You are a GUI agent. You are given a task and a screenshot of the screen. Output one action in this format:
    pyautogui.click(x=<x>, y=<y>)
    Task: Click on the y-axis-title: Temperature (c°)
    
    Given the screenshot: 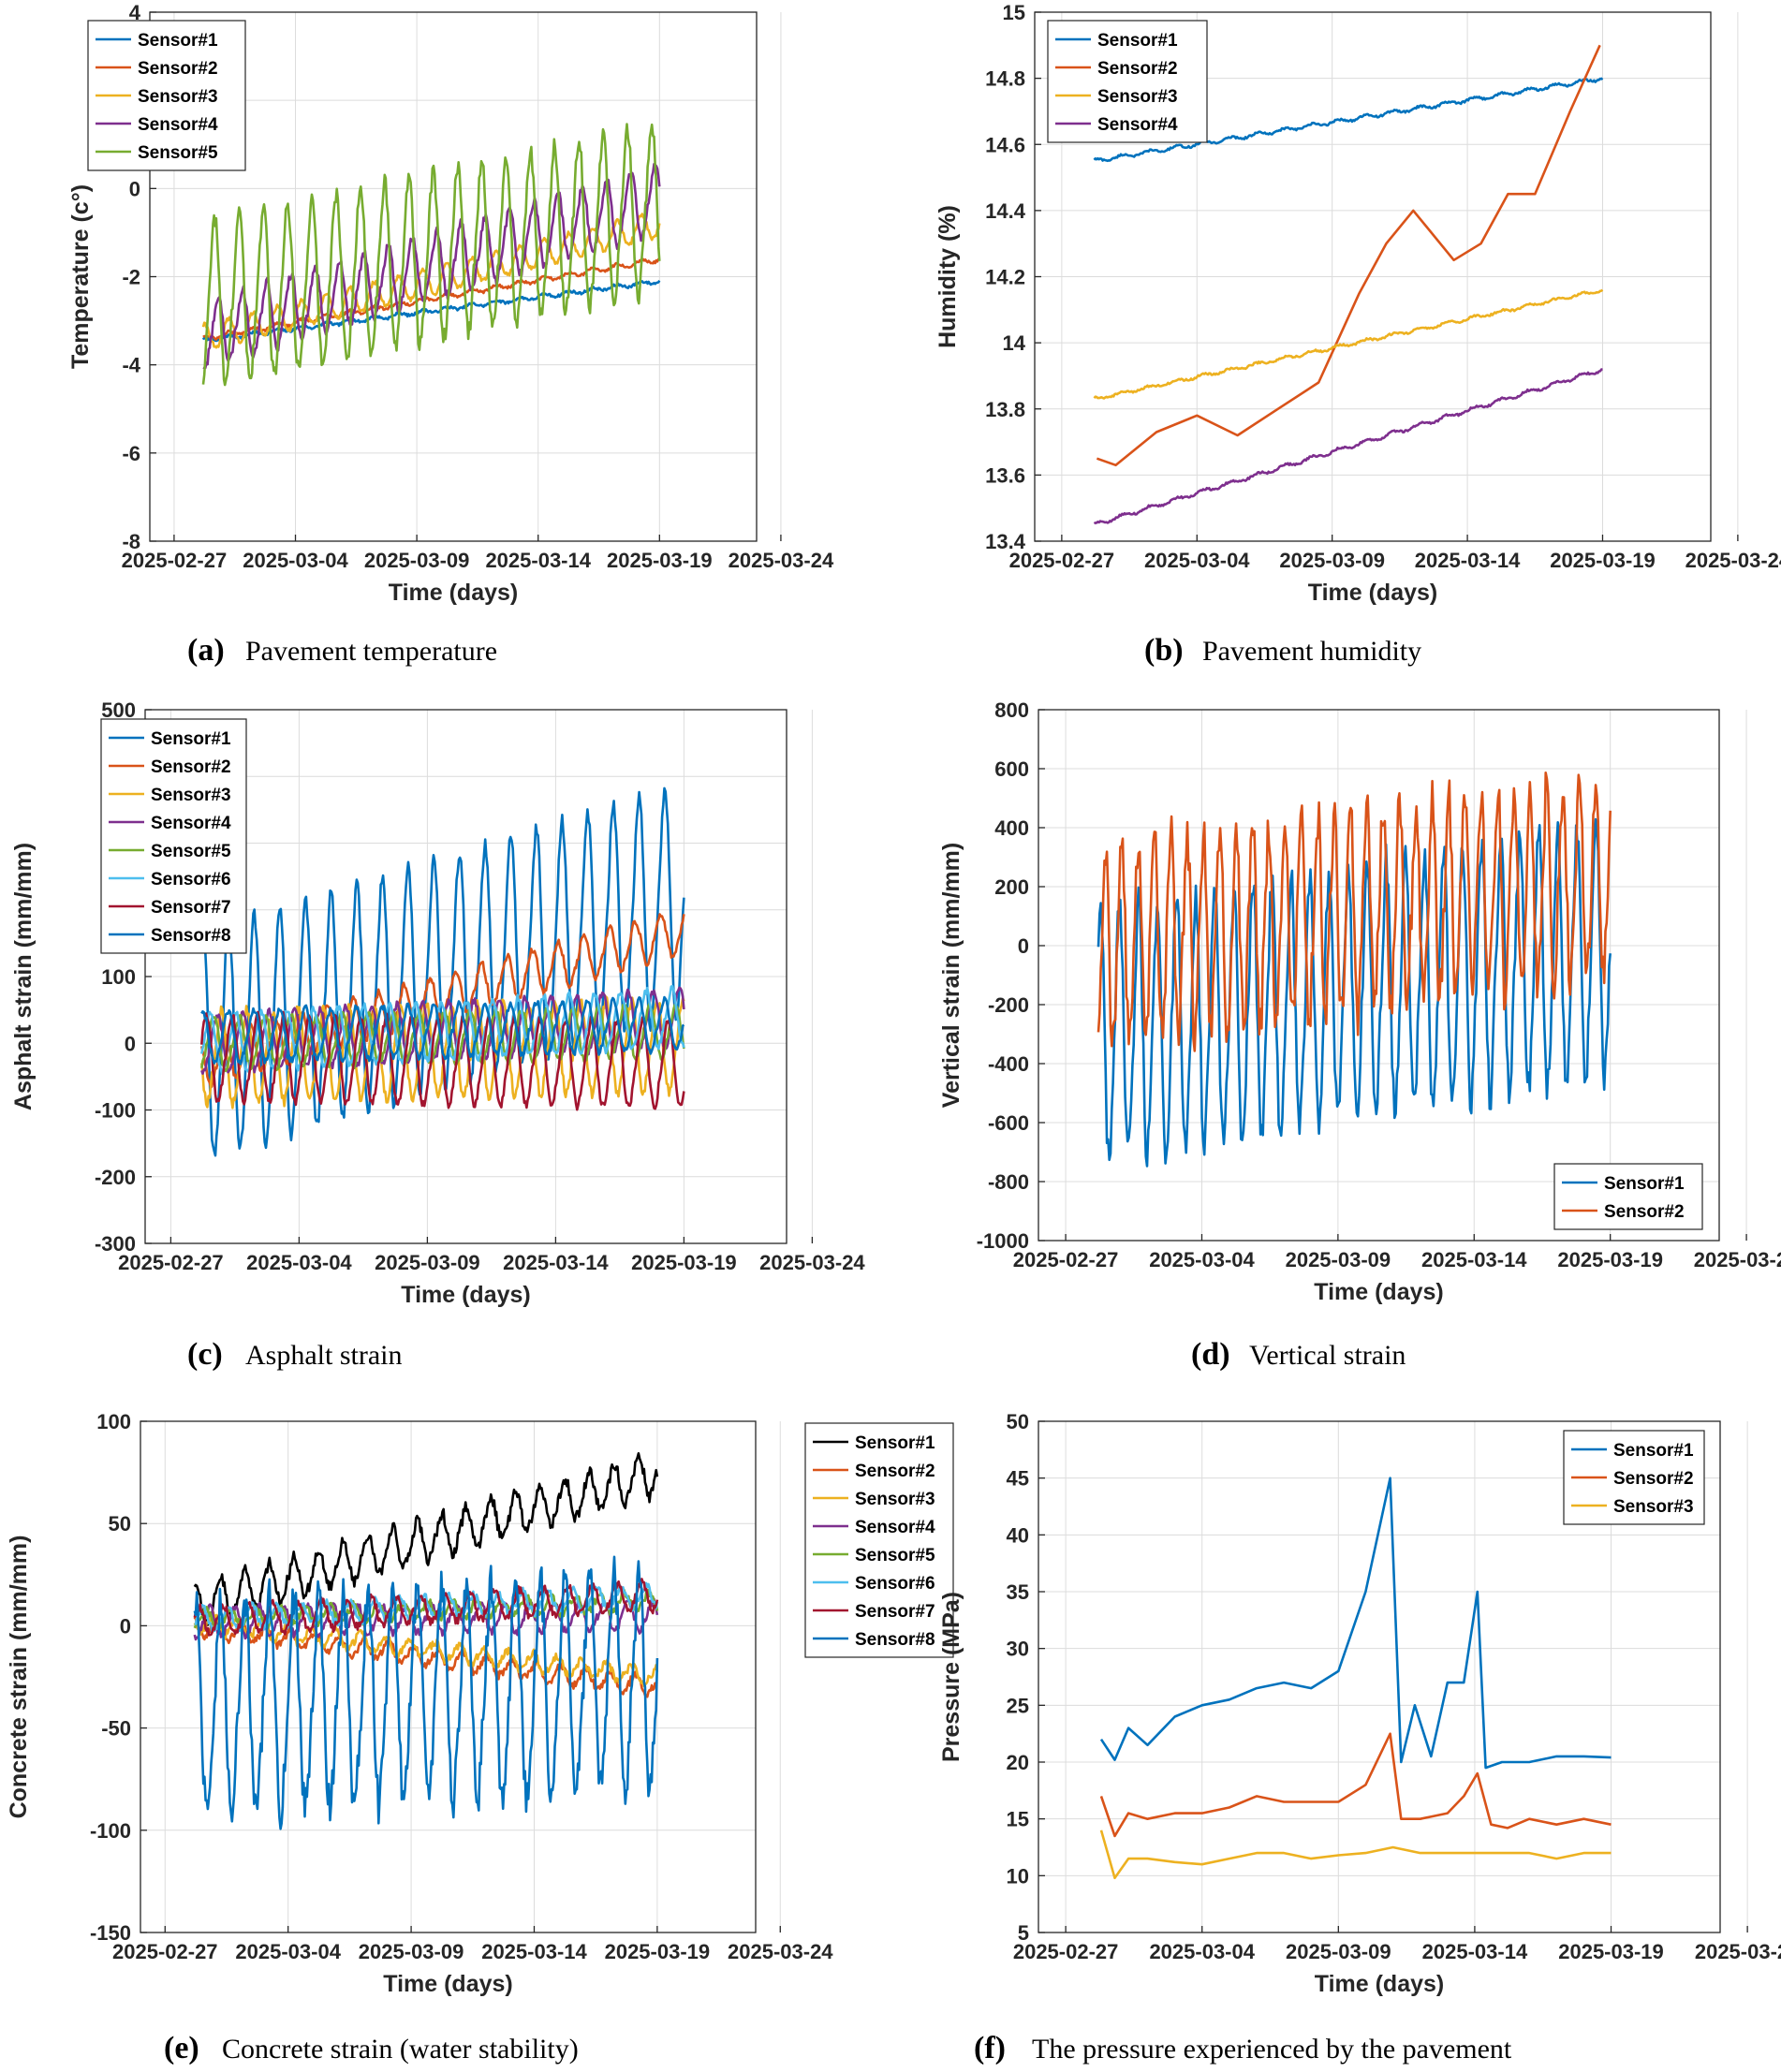 What is the action you would take?
    pyautogui.click(x=80, y=276)
    